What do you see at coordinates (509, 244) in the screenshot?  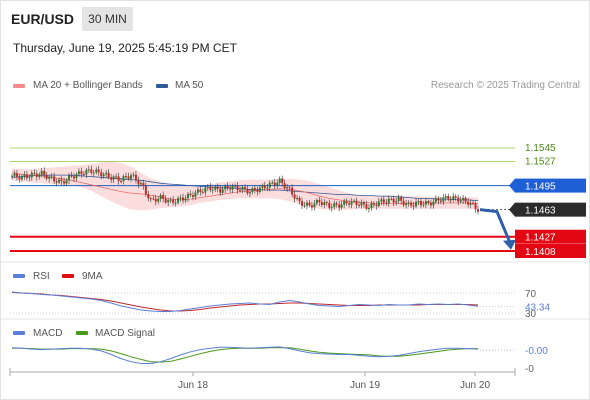 I see `projection-arrowhead` at bounding box center [509, 244].